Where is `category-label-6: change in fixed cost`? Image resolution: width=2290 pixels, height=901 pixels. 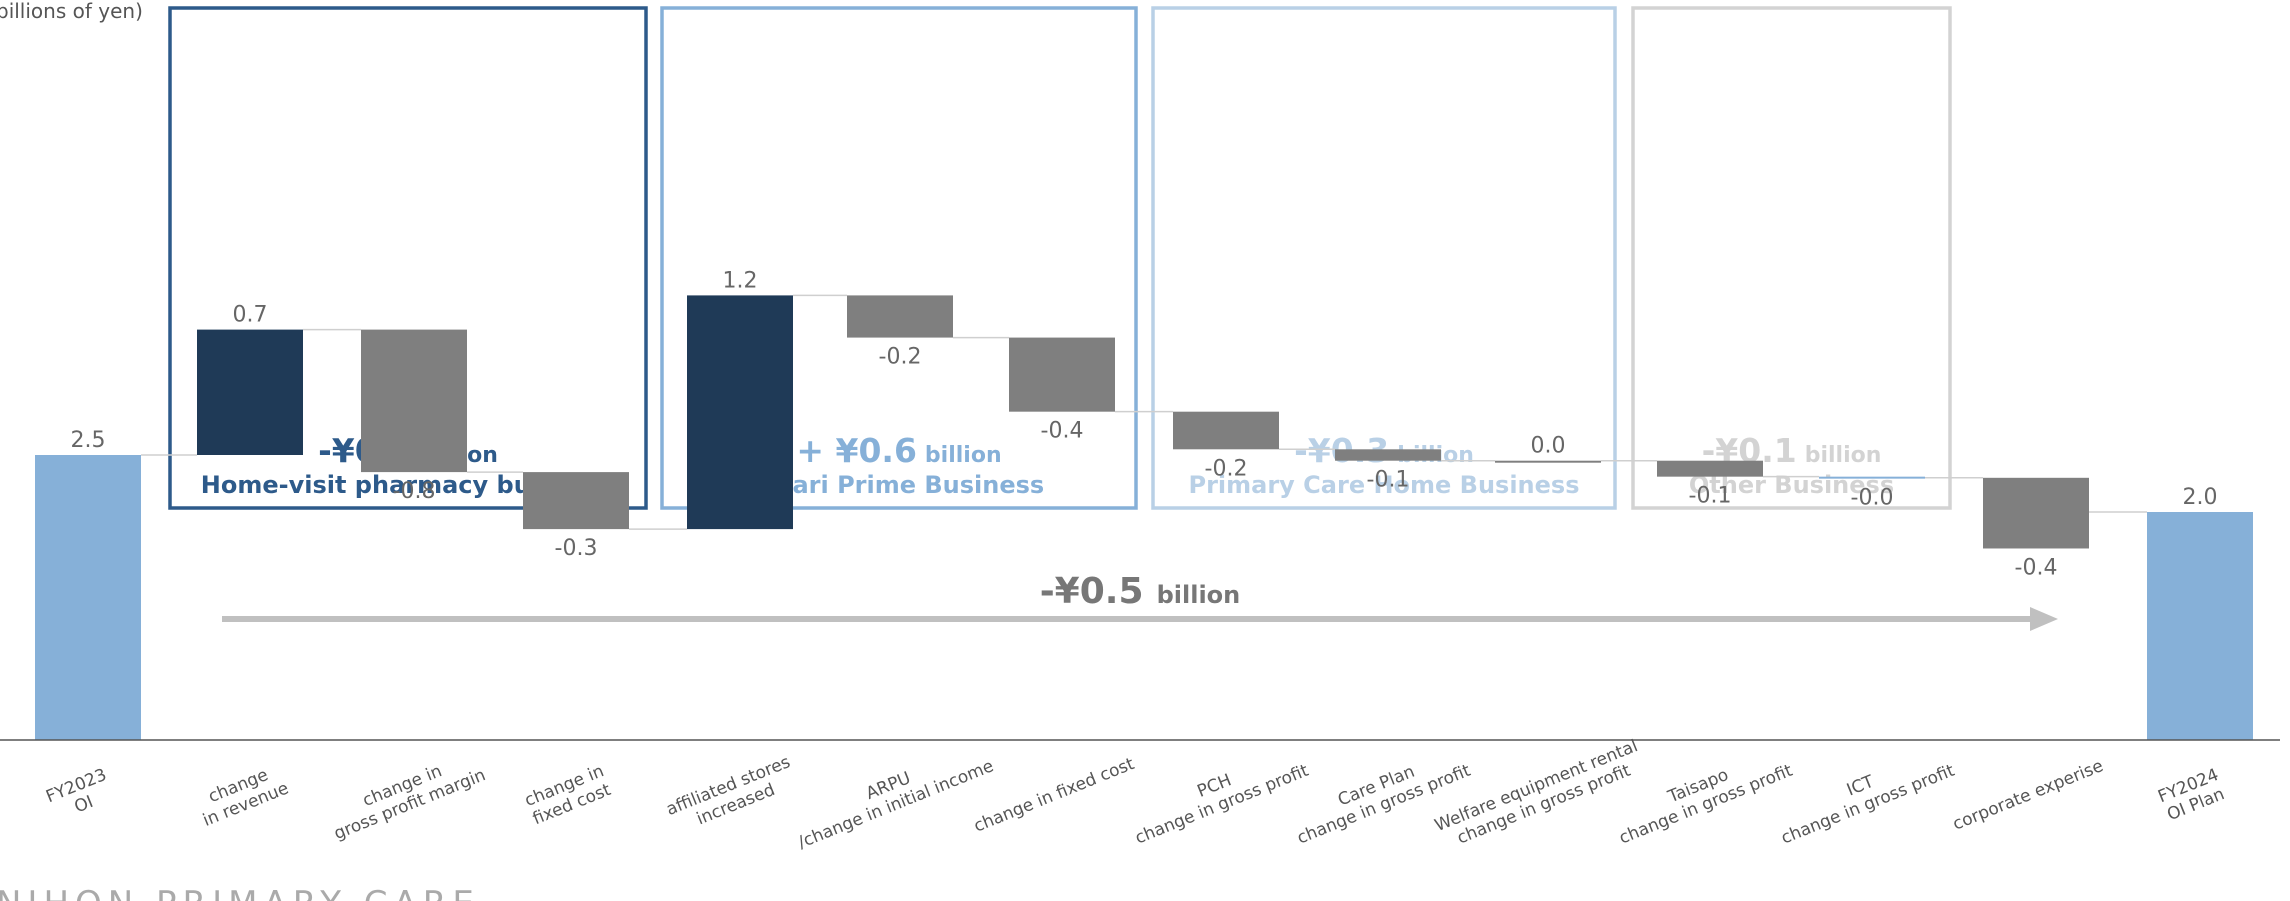
category-label-6: change in fixed cost is located at coordinates (1054, 795).